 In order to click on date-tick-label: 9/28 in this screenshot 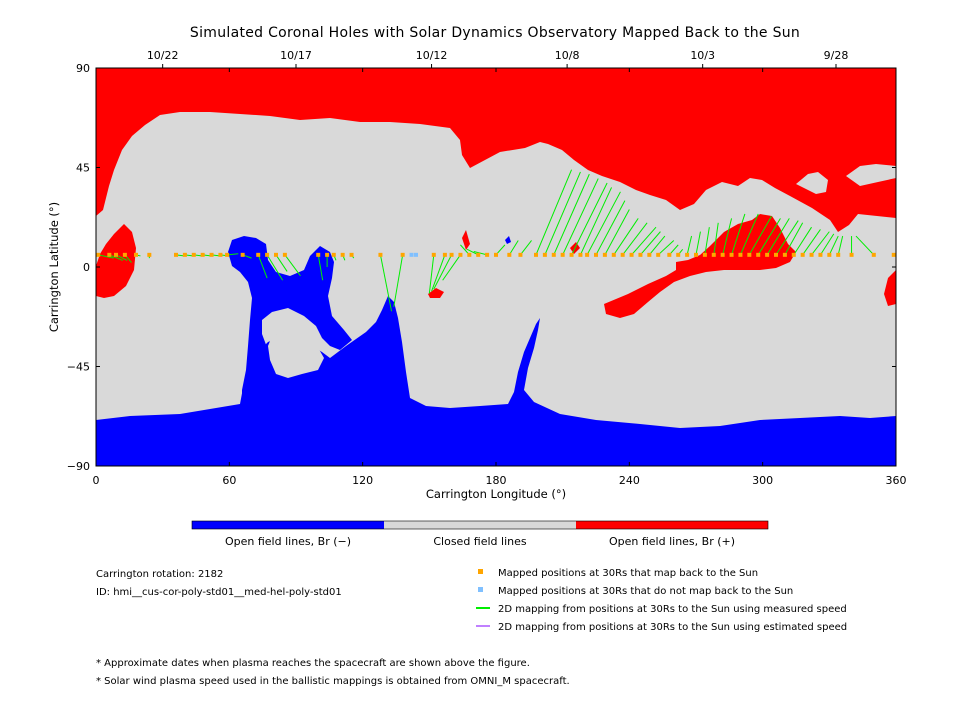, I will do `click(836, 55)`.